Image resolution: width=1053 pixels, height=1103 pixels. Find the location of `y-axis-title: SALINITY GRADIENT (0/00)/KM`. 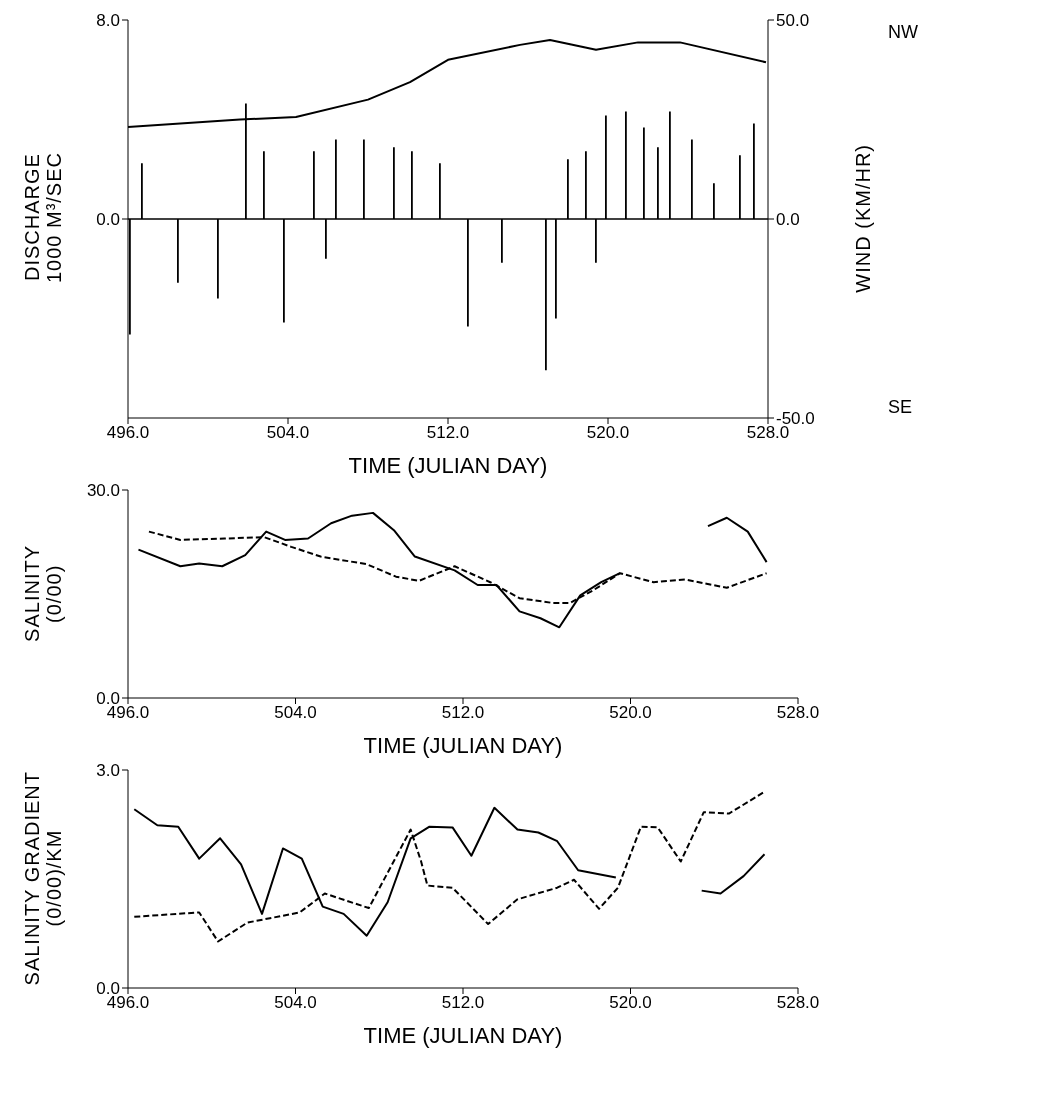

y-axis-title: SALINITY GRADIENT (0/00)/KM is located at coordinates (43, 878).